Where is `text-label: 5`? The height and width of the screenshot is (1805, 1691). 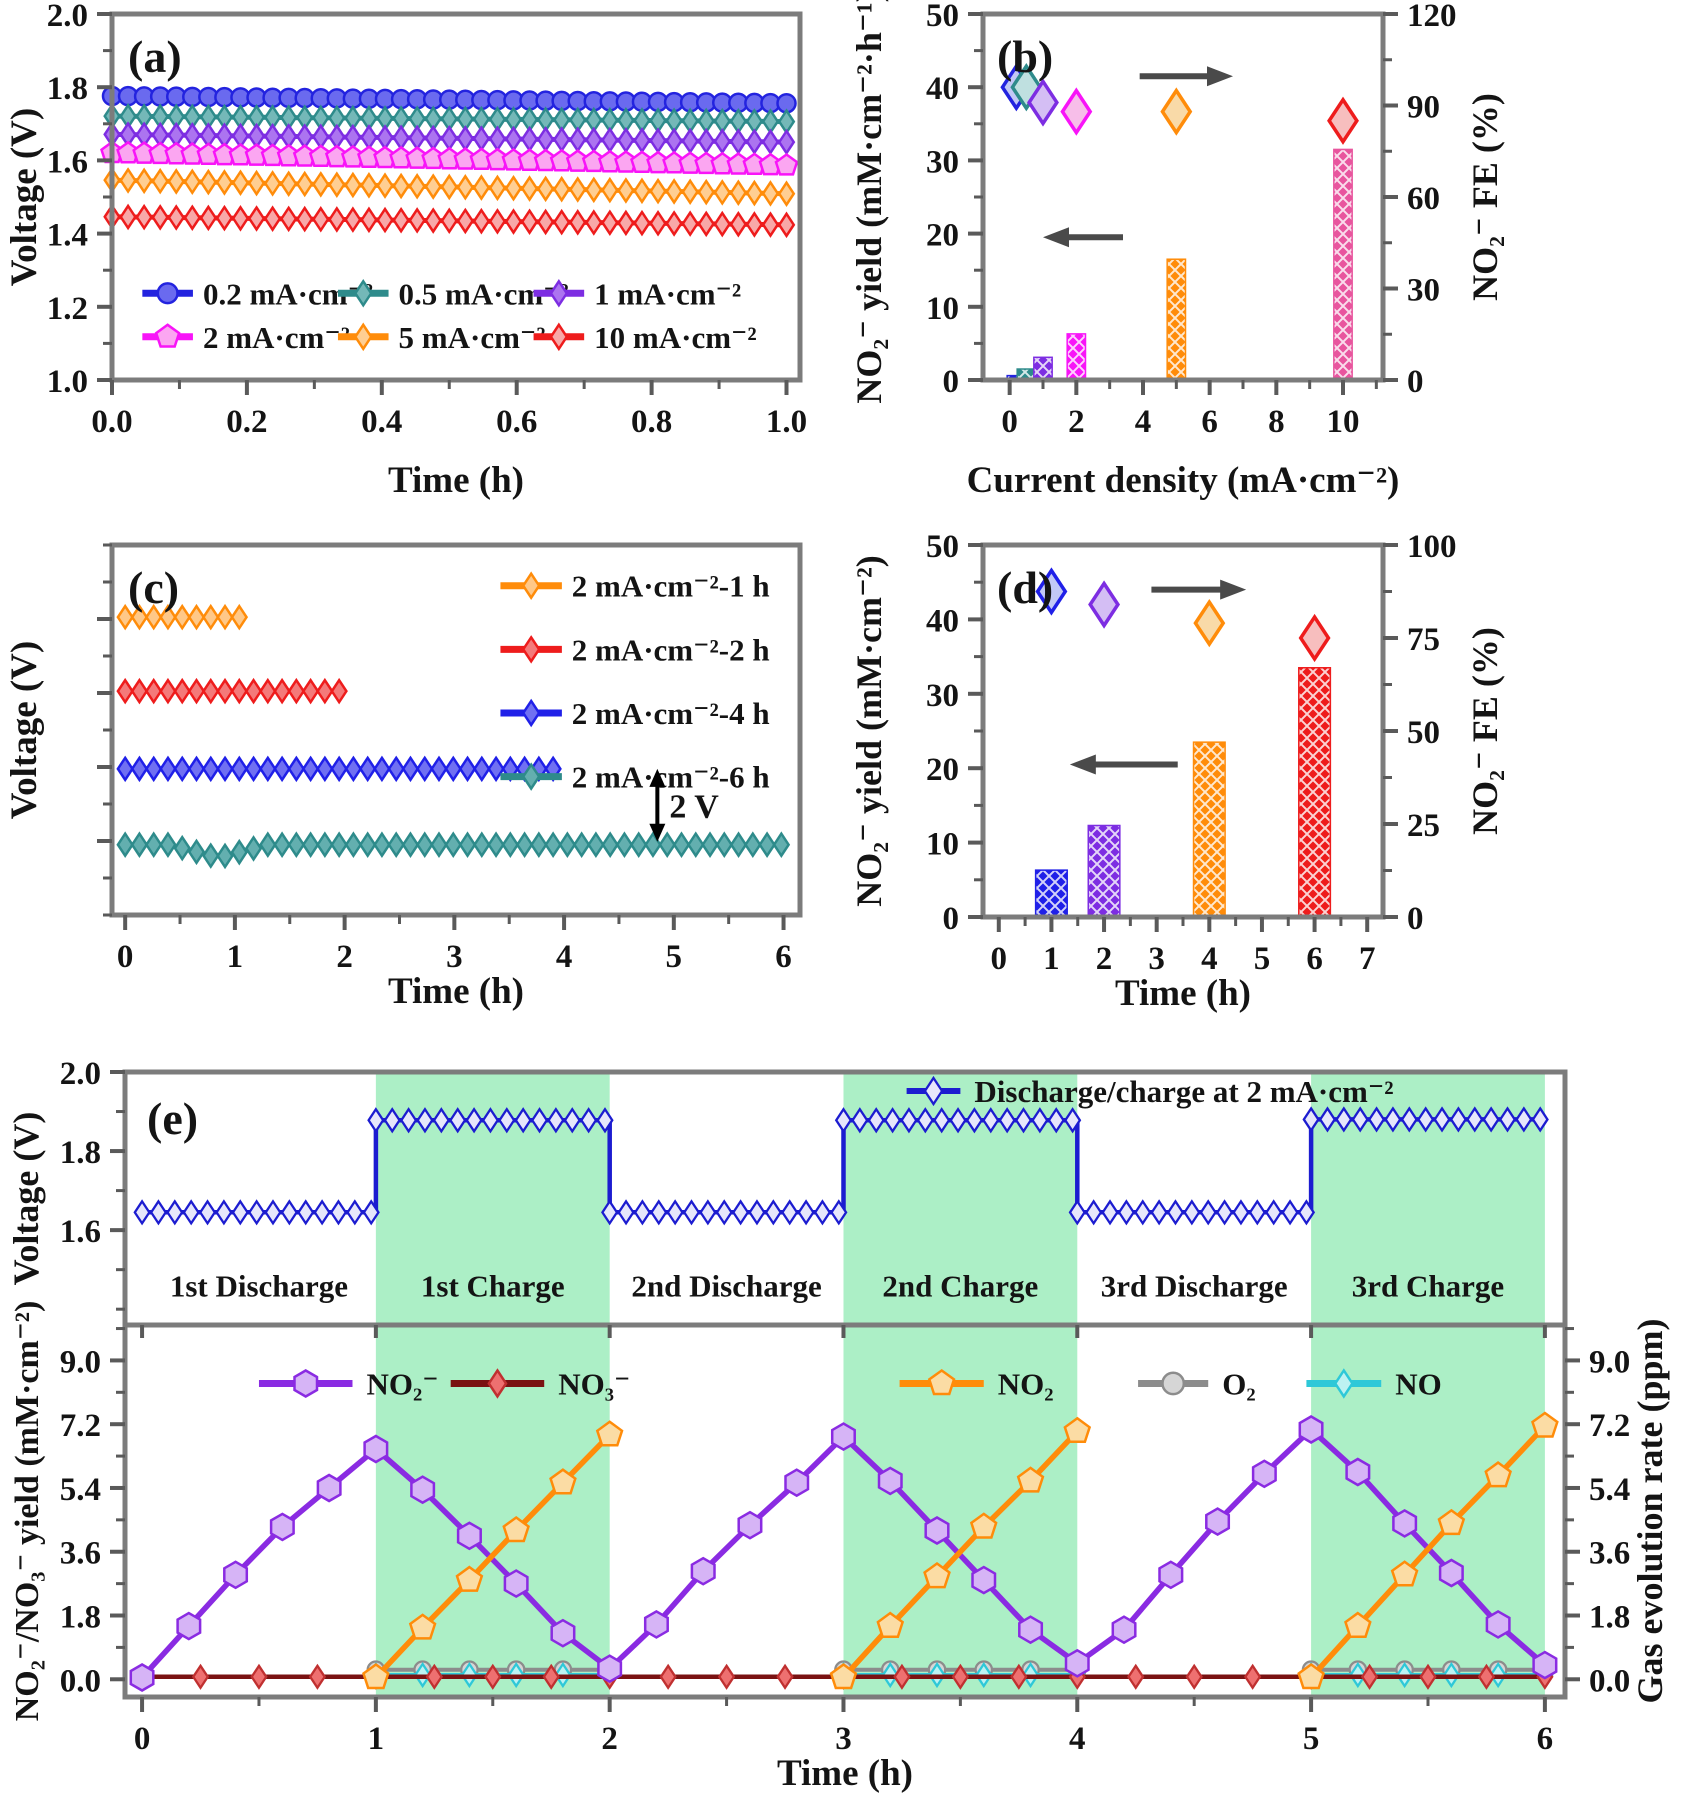 text-label: 5 is located at coordinates (1311, 1739).